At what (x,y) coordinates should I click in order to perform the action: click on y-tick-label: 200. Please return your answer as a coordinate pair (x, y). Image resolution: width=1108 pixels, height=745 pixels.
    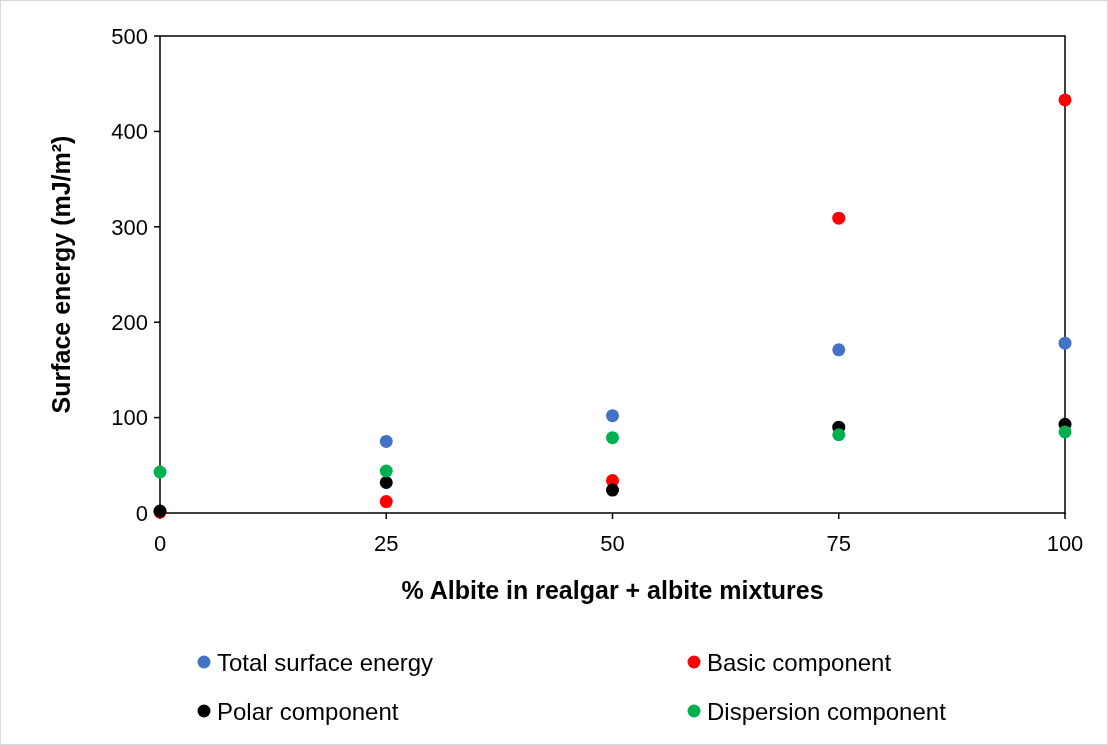
    Looking at the image, I should click on (129, 322).